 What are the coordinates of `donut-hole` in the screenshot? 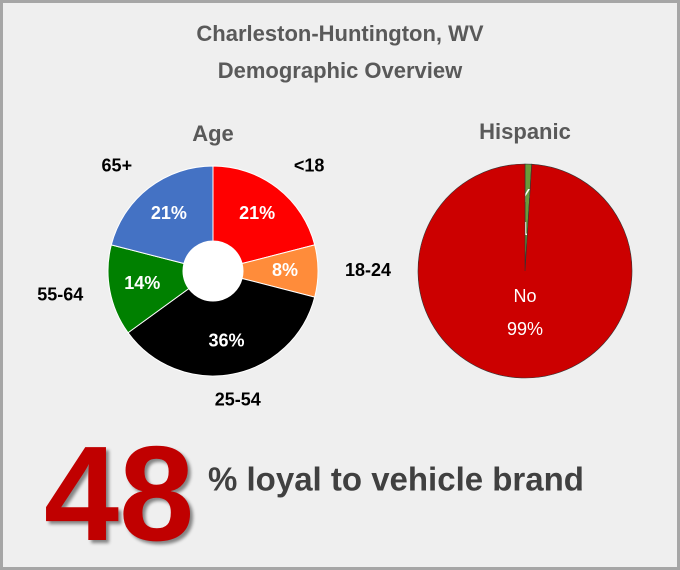 It's located at (213, 271).